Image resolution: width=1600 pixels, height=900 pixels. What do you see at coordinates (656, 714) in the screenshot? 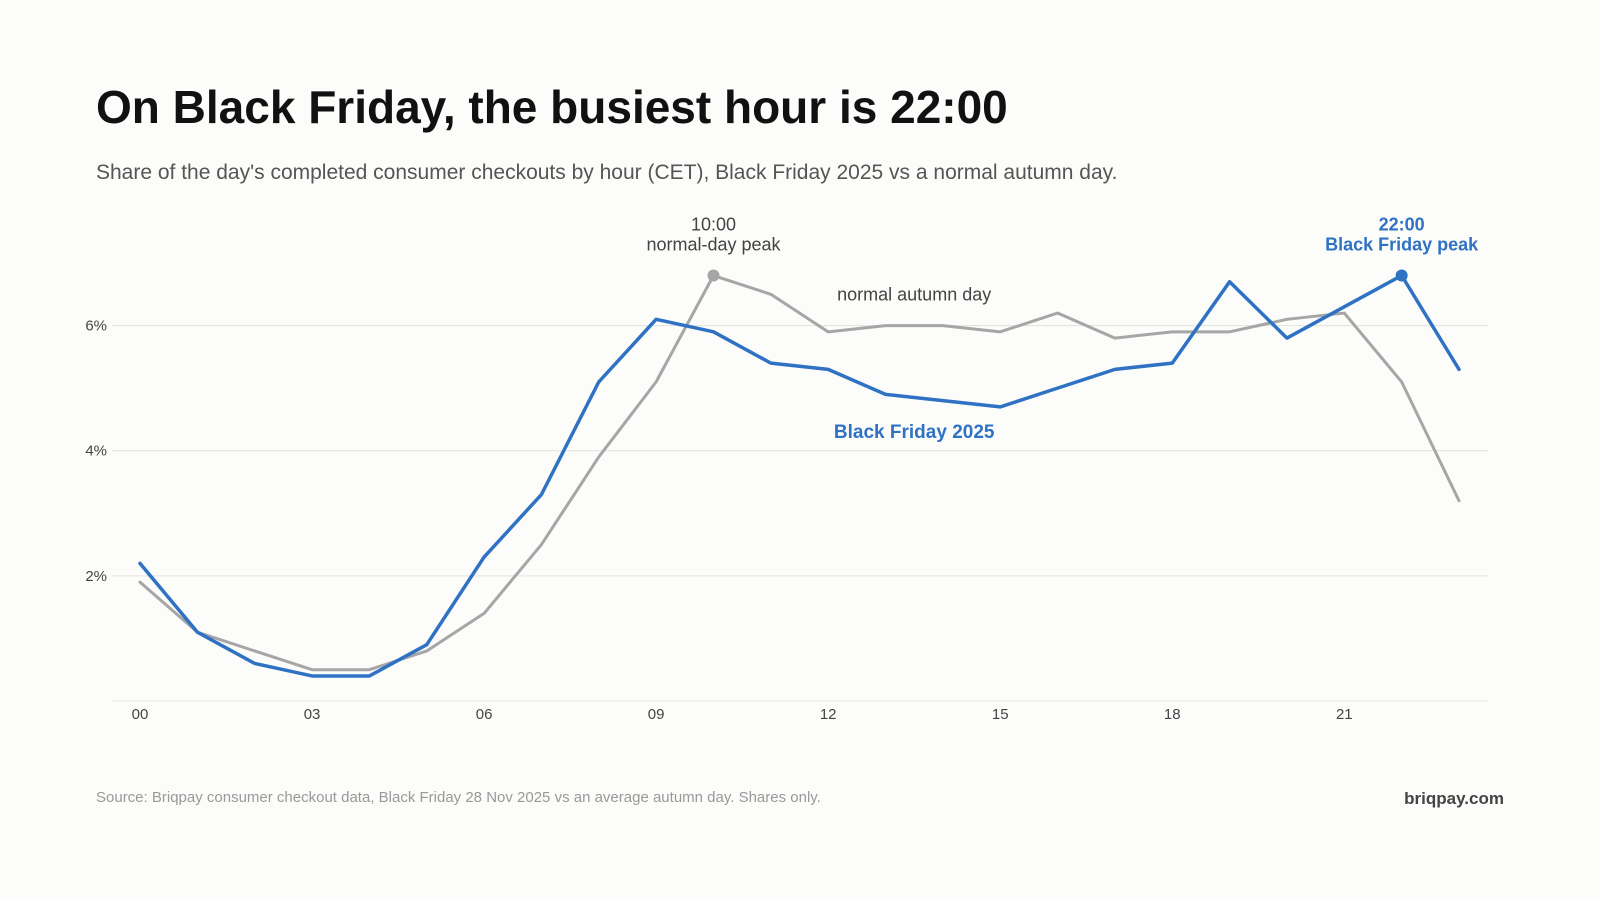
I see `x-tick-label: 09` at bounding box center [656, 714].